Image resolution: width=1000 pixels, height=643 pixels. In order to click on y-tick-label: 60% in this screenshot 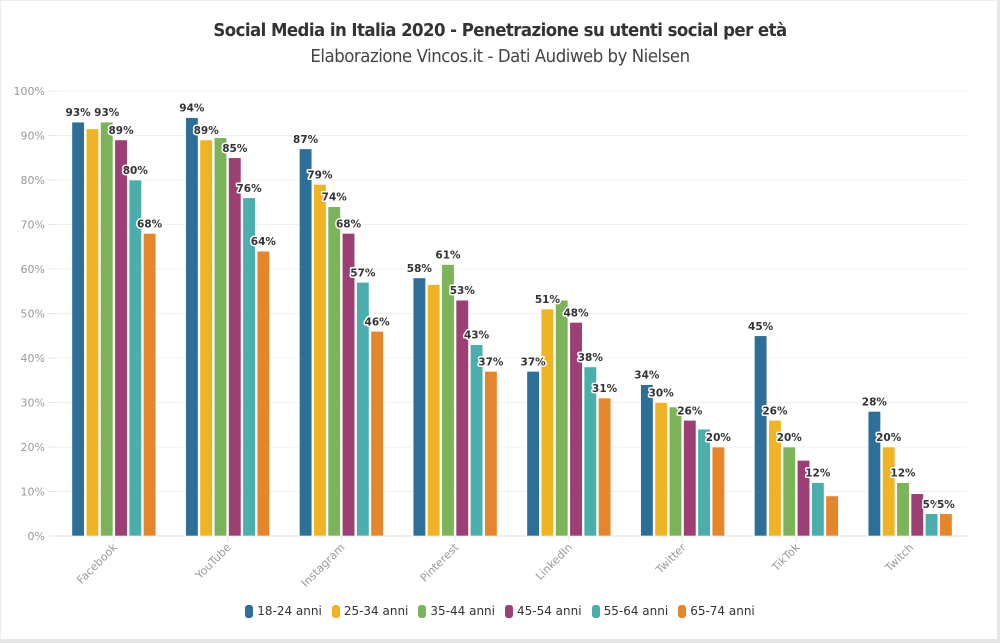, I will do `click(33, 269)`.